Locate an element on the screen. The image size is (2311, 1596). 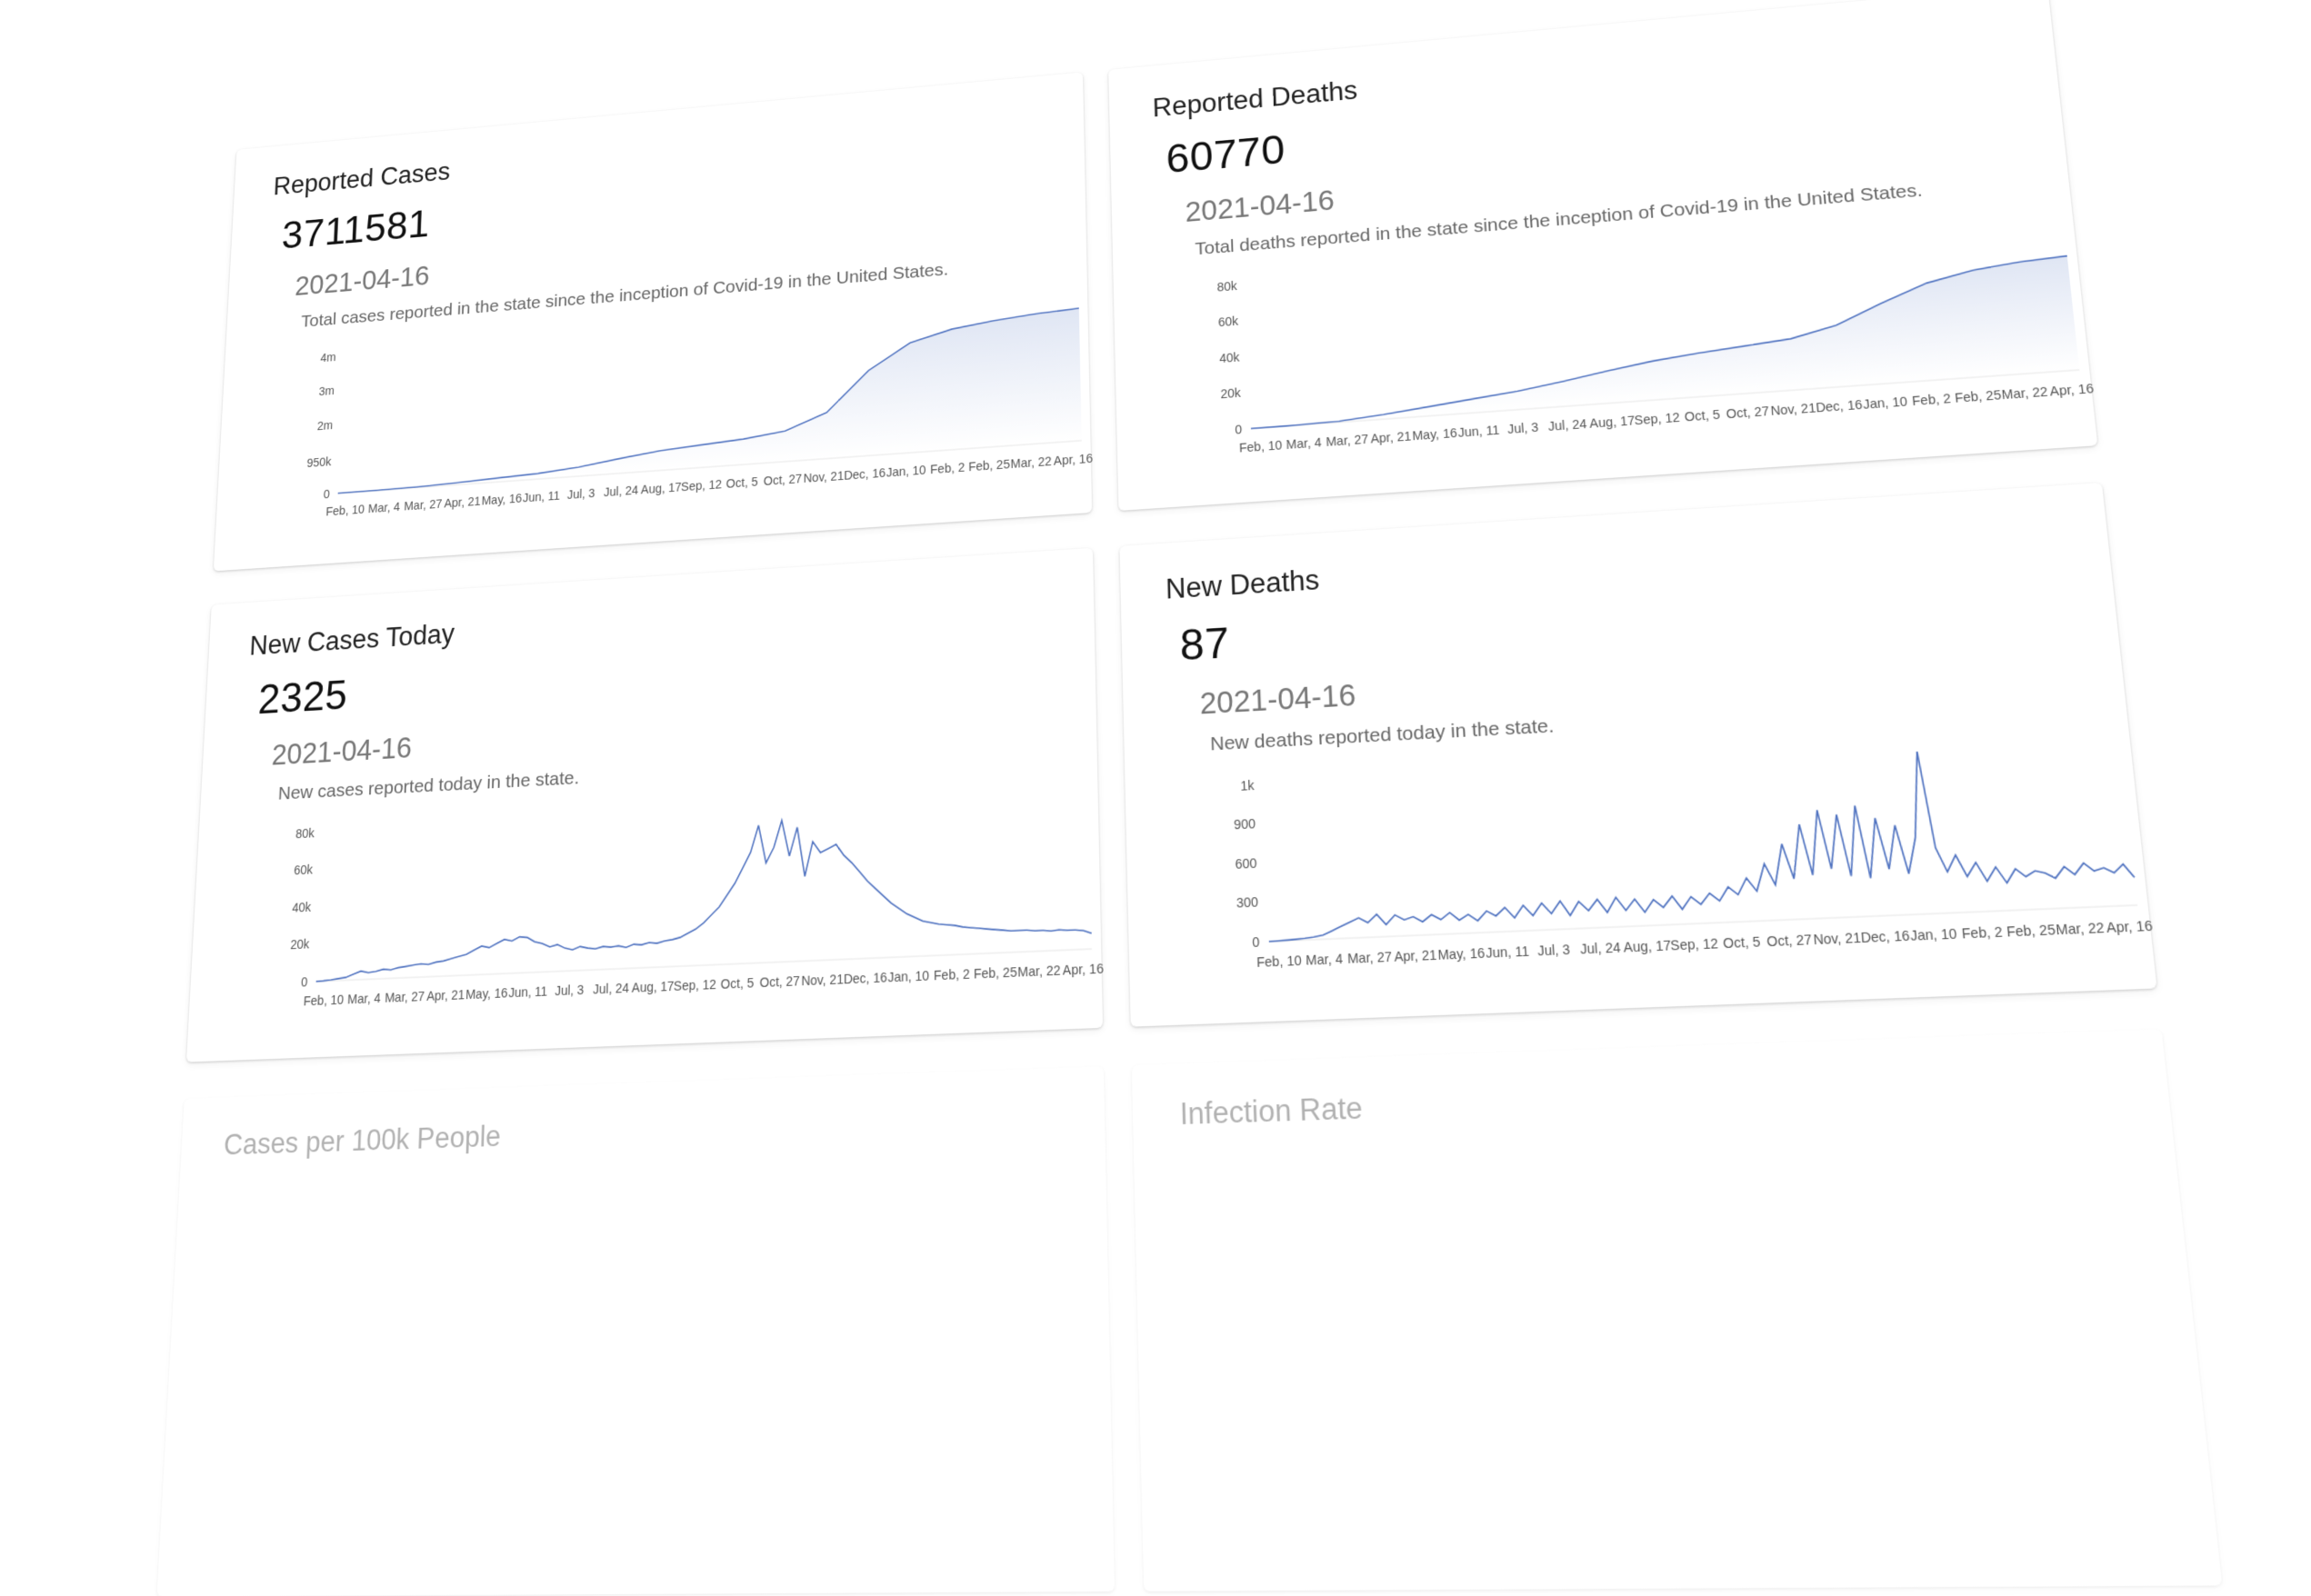
y-tick-label: 1k is located at coordinates (1247, 785).